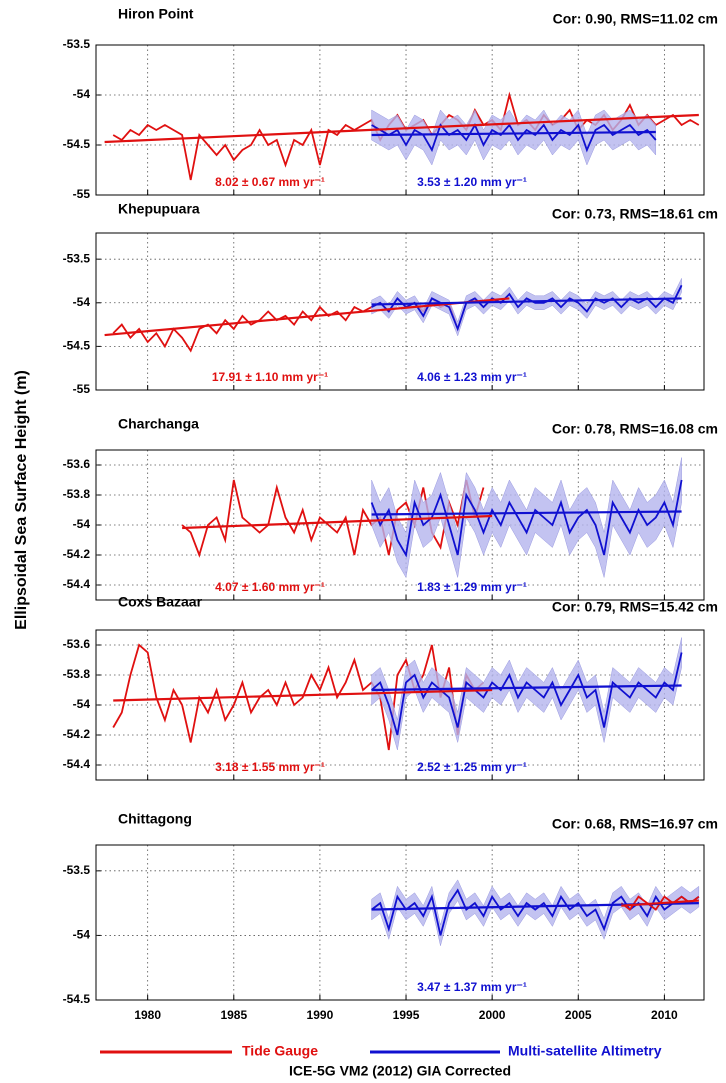 This screenshot has width=726, height=1083. What do you see at coordinates (155, 819) in the screenshot?
I see `panel-title: Chittagong` at bounding box center [155, 819].